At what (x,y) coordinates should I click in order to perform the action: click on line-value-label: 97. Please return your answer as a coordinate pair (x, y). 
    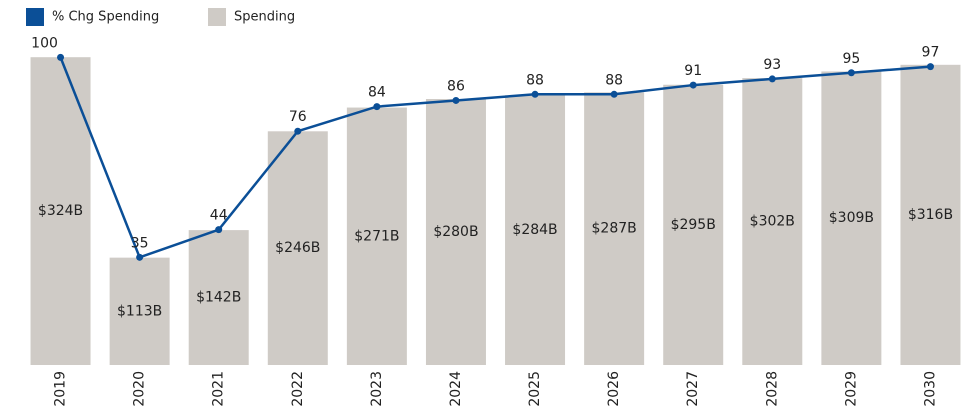
    Looking at the image, I should click on (931, 53).